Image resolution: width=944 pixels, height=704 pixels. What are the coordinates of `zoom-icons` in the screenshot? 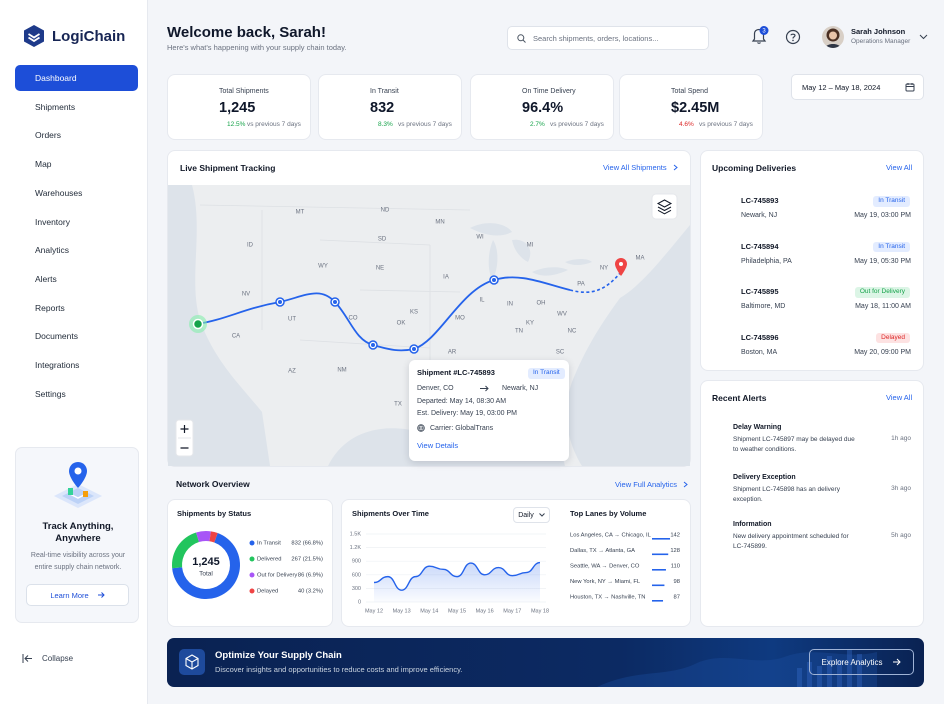 It's located at (184, 437).